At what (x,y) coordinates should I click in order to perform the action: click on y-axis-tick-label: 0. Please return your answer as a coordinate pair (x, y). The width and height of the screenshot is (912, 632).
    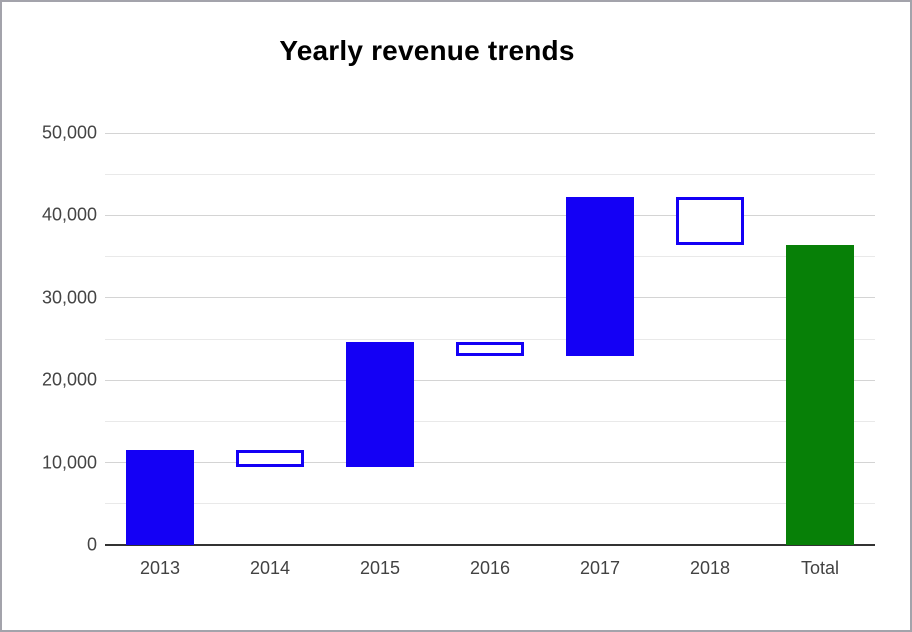
    Looking at the image, I should click on (91, 544).